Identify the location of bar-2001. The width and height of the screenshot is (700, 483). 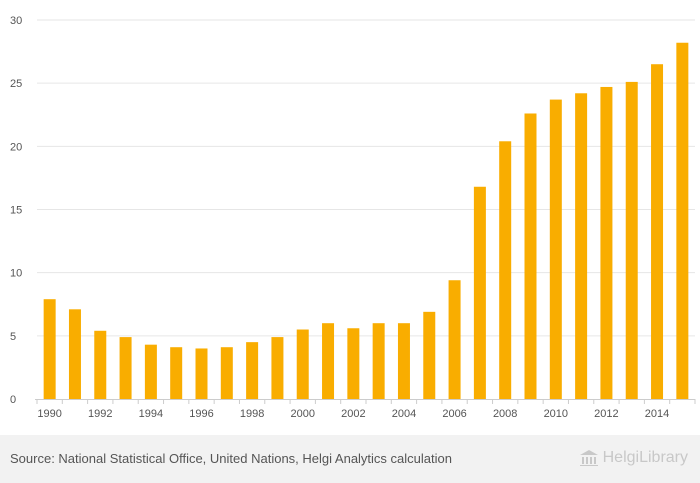
(328, 361).